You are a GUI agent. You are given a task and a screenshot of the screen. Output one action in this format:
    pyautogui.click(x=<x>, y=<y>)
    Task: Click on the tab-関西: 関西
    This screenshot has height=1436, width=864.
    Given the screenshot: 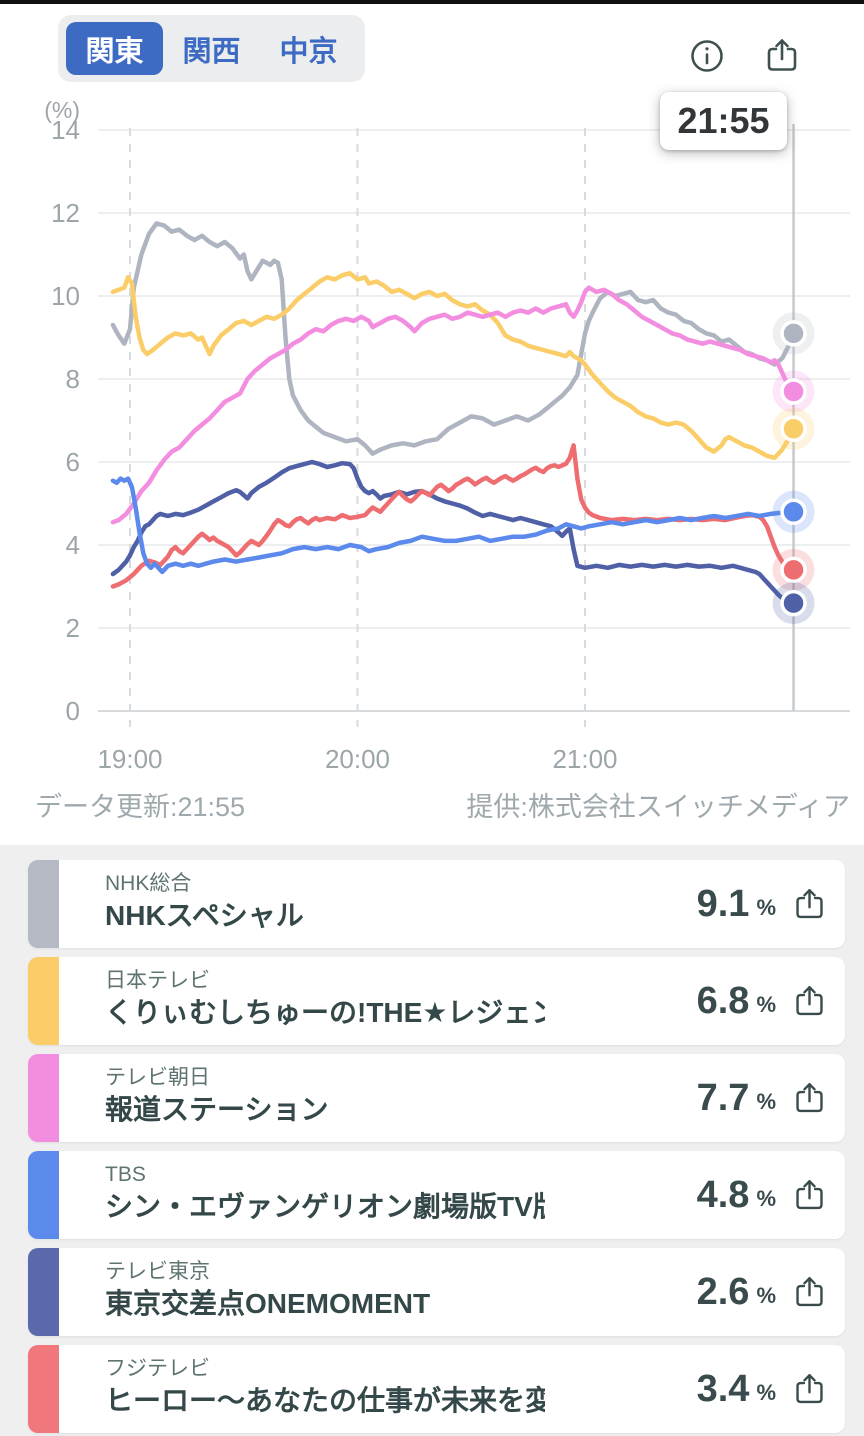 What is the action you would take?
    pyautogui.click(x=211, y=51)
    